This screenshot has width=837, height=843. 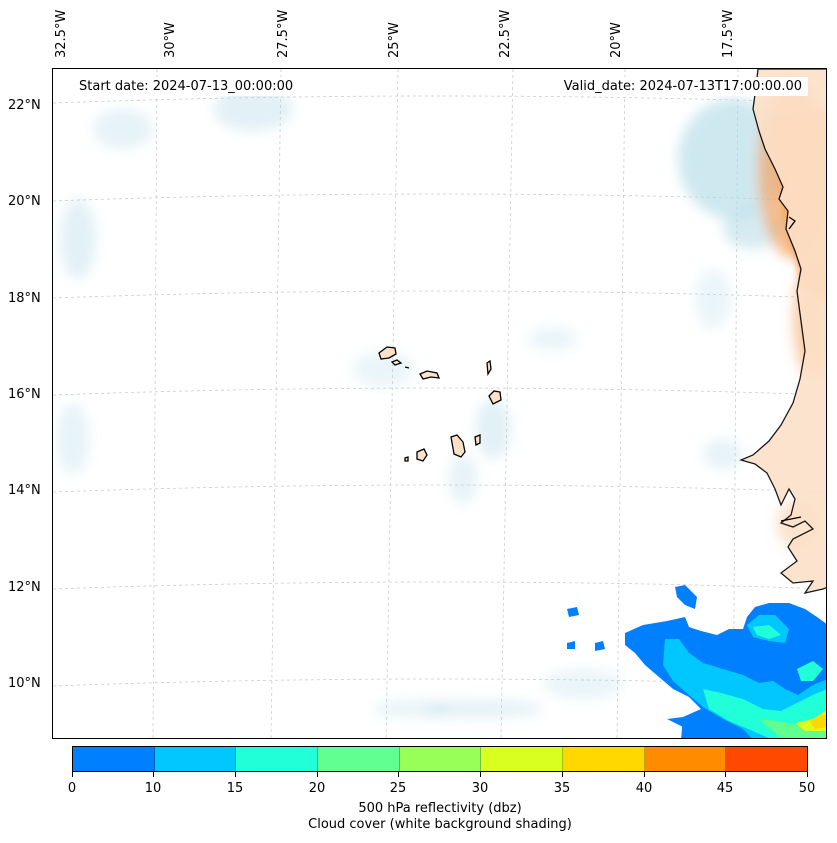 I want to click on island-sal, so click(x=489, y=368).